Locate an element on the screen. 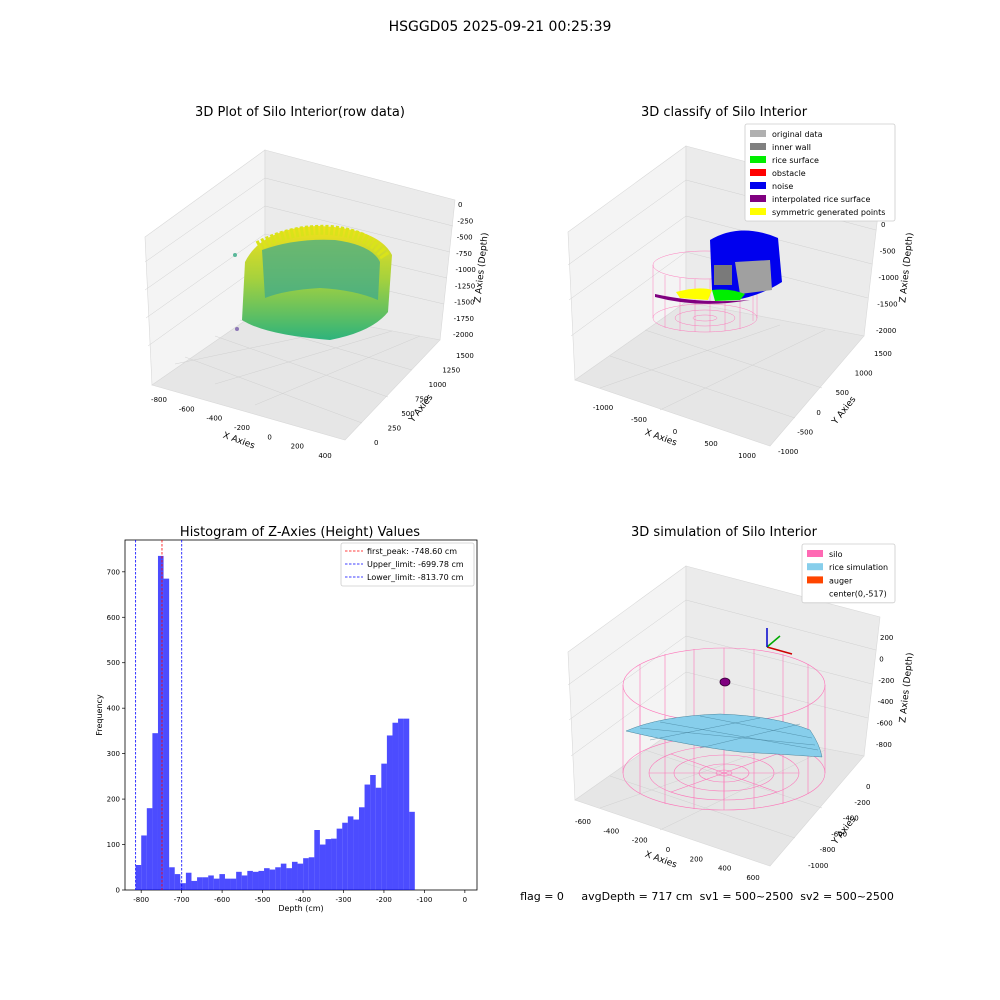 The image size is (1000, 1000). simulation-z-axis: 200 0 -200 -400 -600 -800 is located at coordinates (885, 691).